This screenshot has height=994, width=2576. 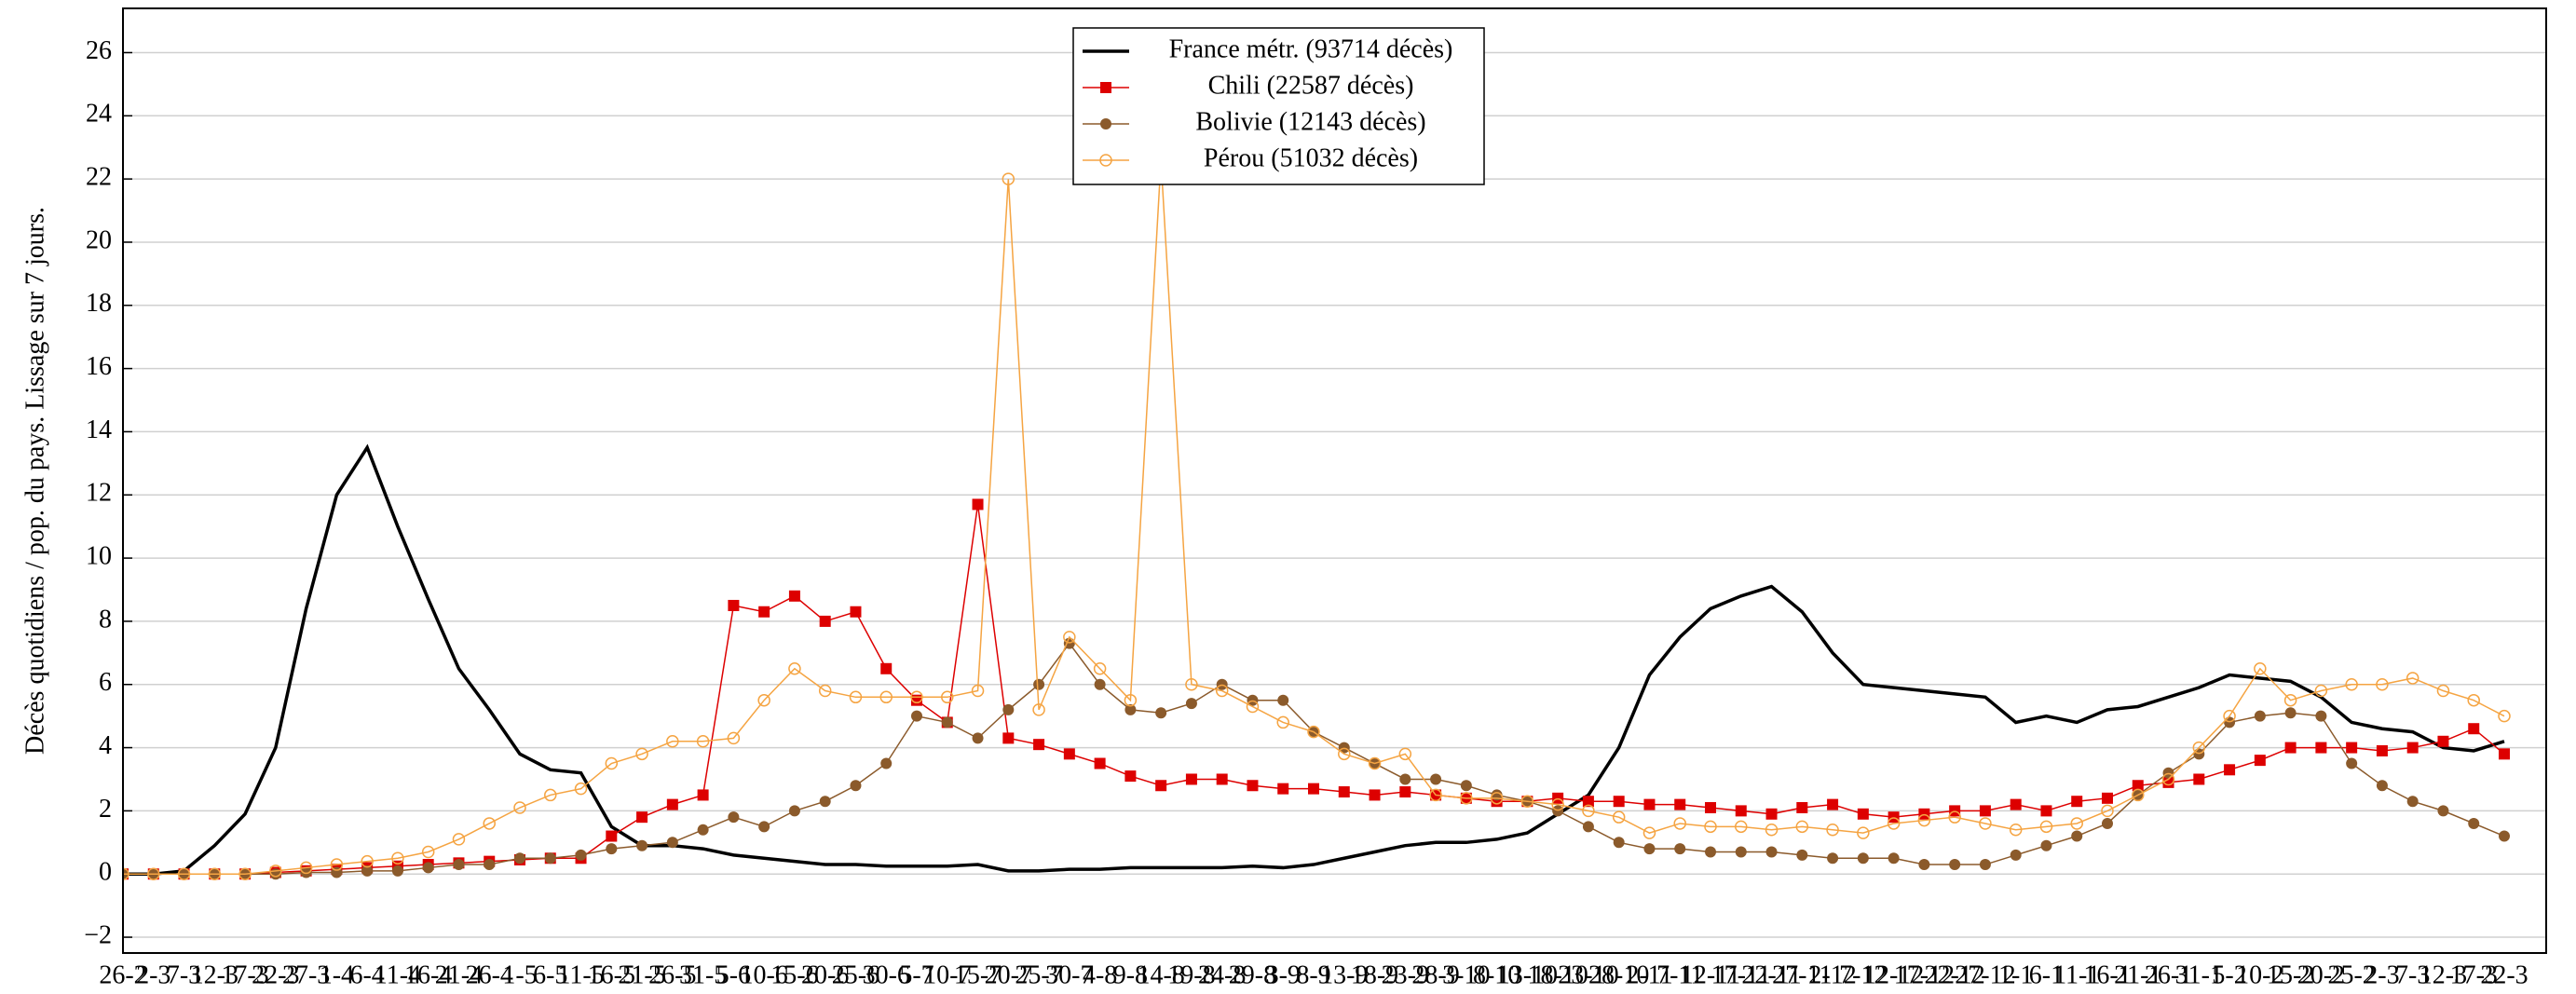 I want to click on x-tick-label: 22-3, so click(x=2504, y=975).